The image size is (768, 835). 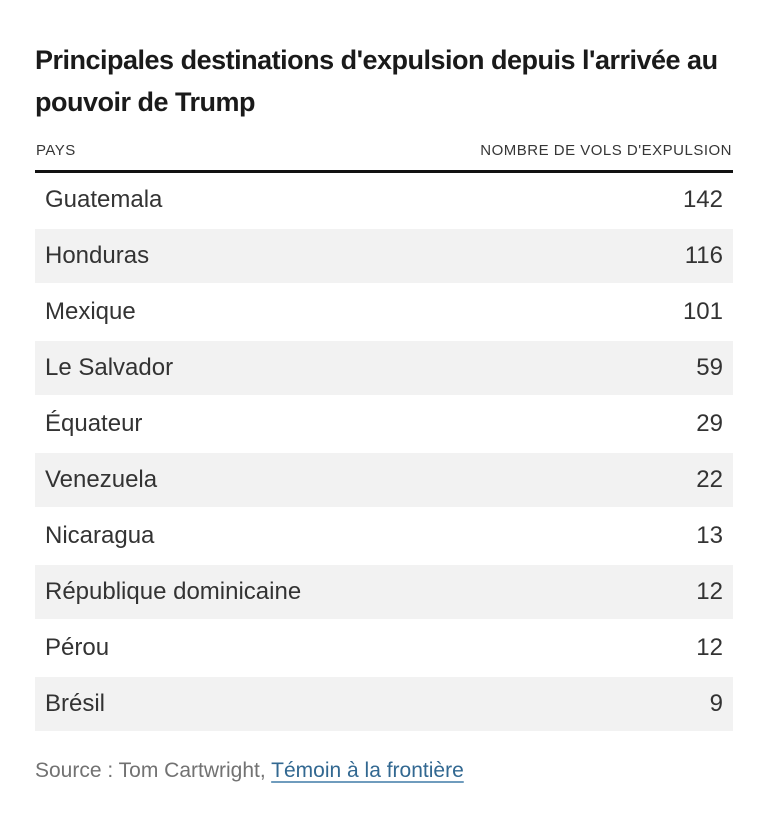 I want to click on country-cell: Nicaragua, so click(x=100, y=535).